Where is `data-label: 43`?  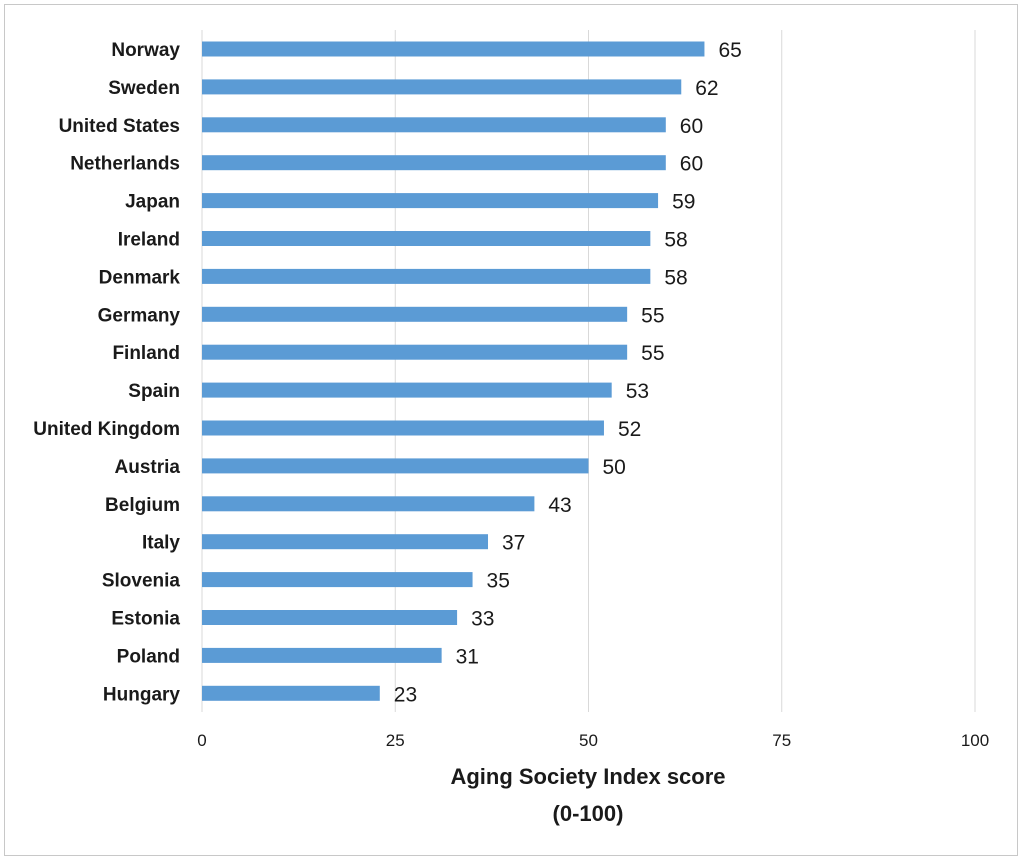 data-label: 43 is located at coordinates (559, 505).